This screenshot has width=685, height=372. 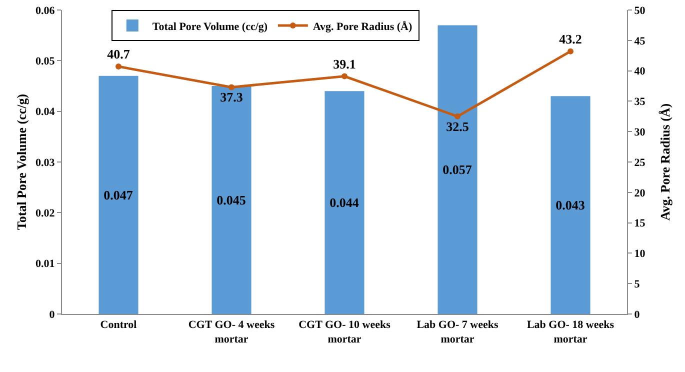 What do you see at coordinates (210, 26) in the screenshot?
I see `legend-label: Total Pore Volume (cc/g)` at bounding box center [210, 26].